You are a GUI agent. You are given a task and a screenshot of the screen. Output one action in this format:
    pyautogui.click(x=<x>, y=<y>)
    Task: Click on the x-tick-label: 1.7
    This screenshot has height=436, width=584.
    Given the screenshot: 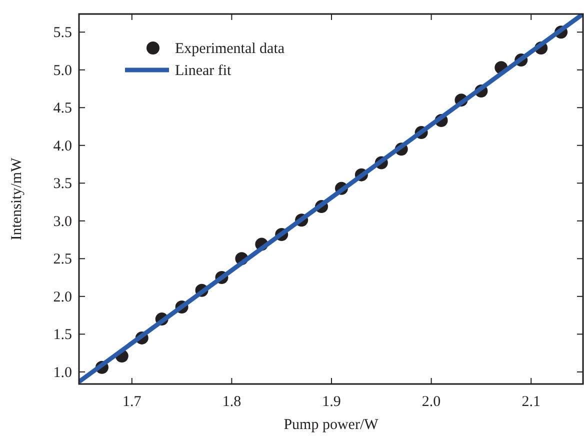 What is the action you would take?
    pyautogui.click(x=132, y=402)
    